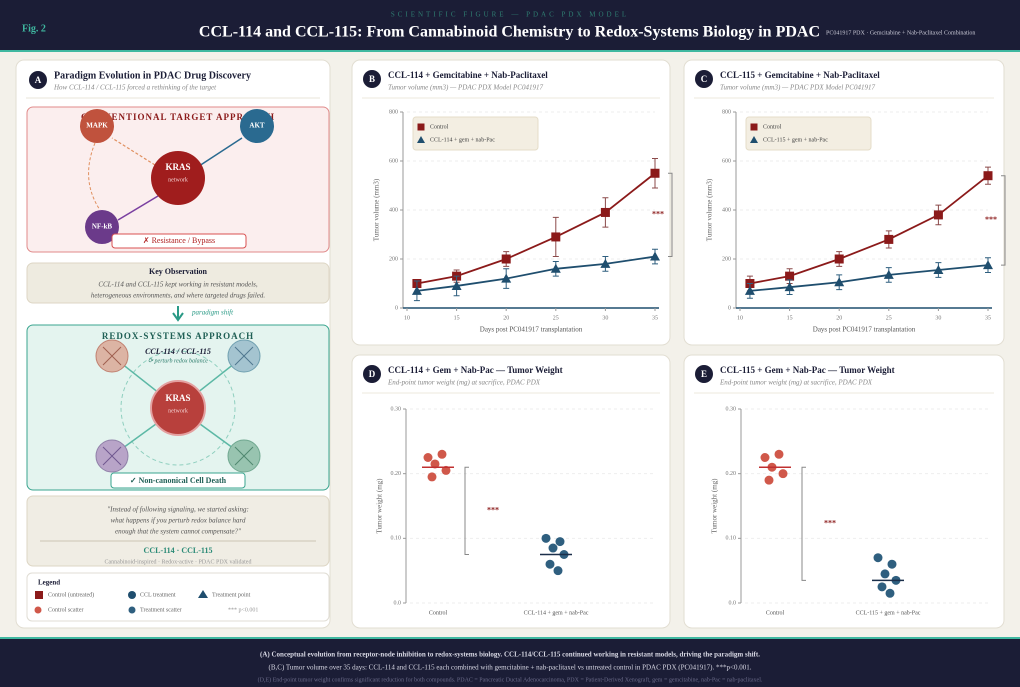 The width and height of the screenshot is (1020, 687). What do you see at coordinates (49, 583) in the screenshot?
I see `legend-title: Legend` at bounding box center [49, 583].